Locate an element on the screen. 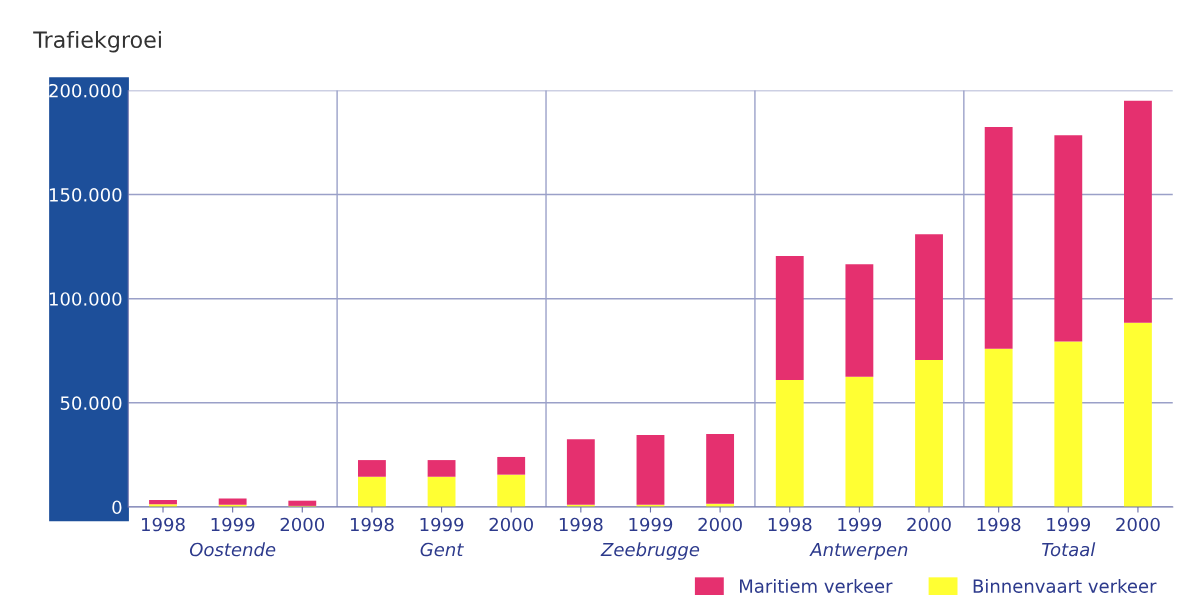 The image size is (1187, 595). text: Zeebrugge is located at coordinates (650, 551).